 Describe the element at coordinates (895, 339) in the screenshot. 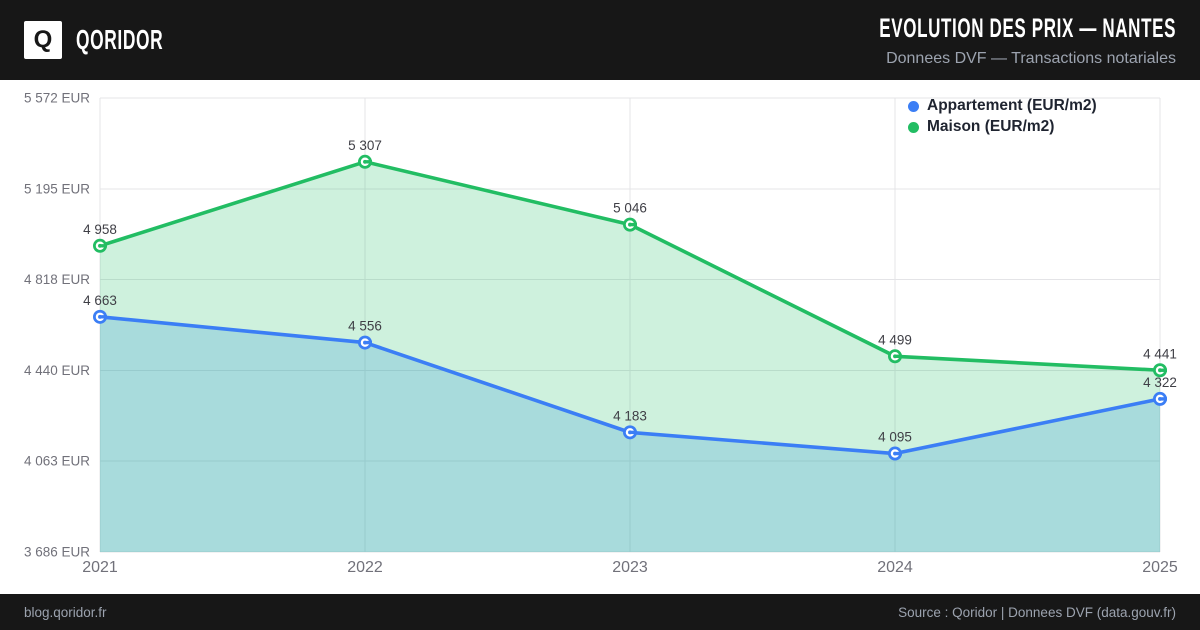

I see `point-label-maison-2024: 4 499` at that location.